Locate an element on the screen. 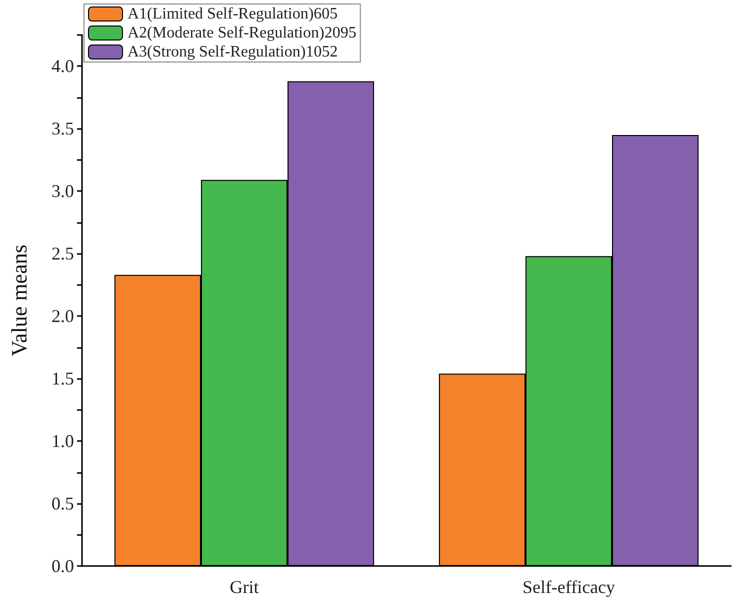 Image resolution: width=738 pixels, height=608 pixels. y-tick-label: 1.0 is located at coordinates (63, 441).